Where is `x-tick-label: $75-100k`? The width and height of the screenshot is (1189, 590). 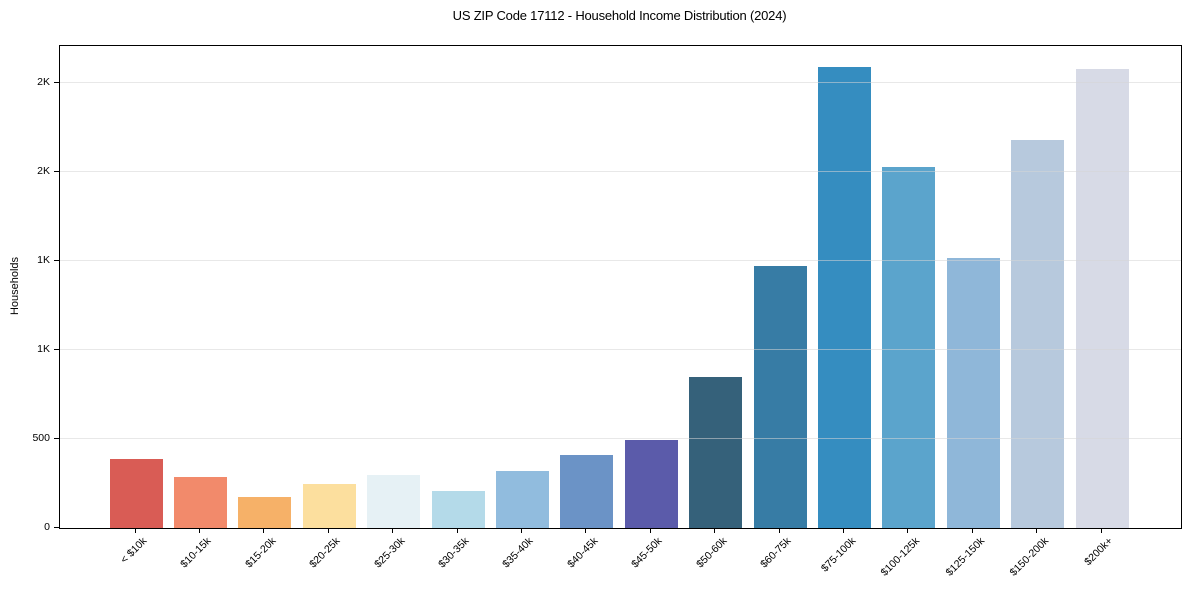 x-tick-label: $75-100k is located at coordinates (838, 555).